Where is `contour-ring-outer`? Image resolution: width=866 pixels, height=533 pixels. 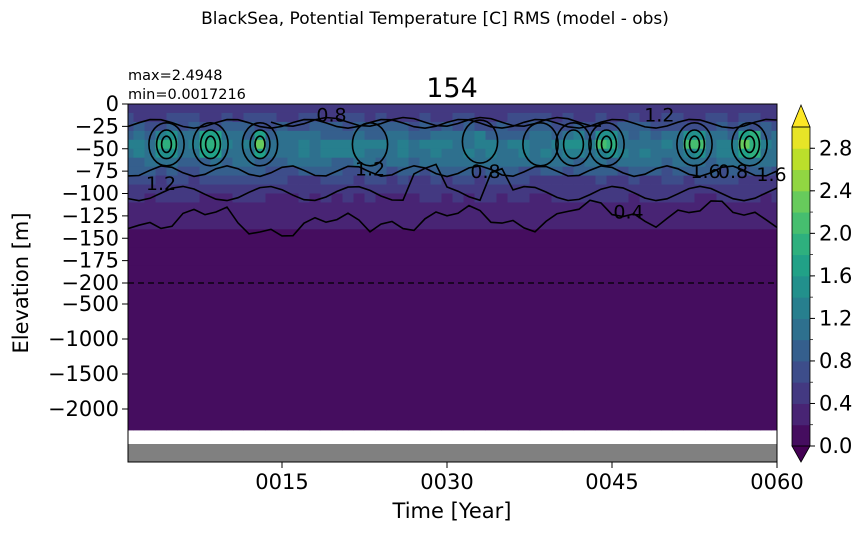
contour-ring-outer is located at coordinates (606, 144).